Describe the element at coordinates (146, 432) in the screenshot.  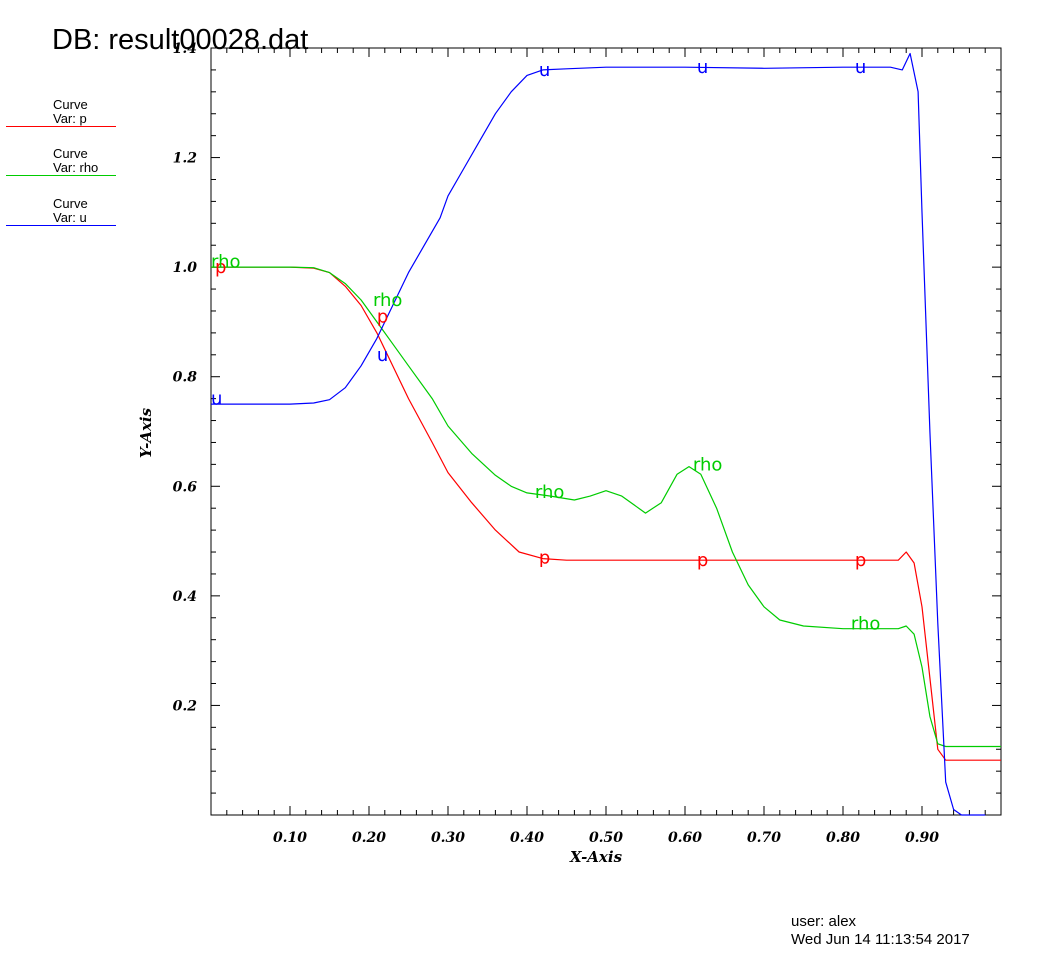
I see `y-axis-title: Y-Axis` at that location.